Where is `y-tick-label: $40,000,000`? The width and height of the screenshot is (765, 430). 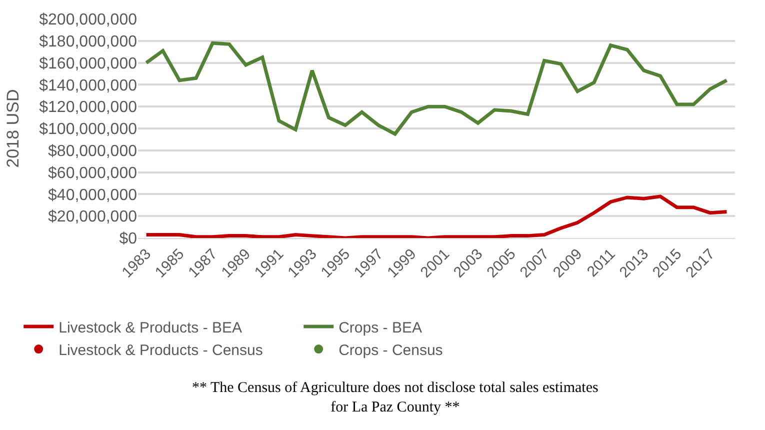
y-tick-label: $40,000,000 is located at coordinates (93, 195).